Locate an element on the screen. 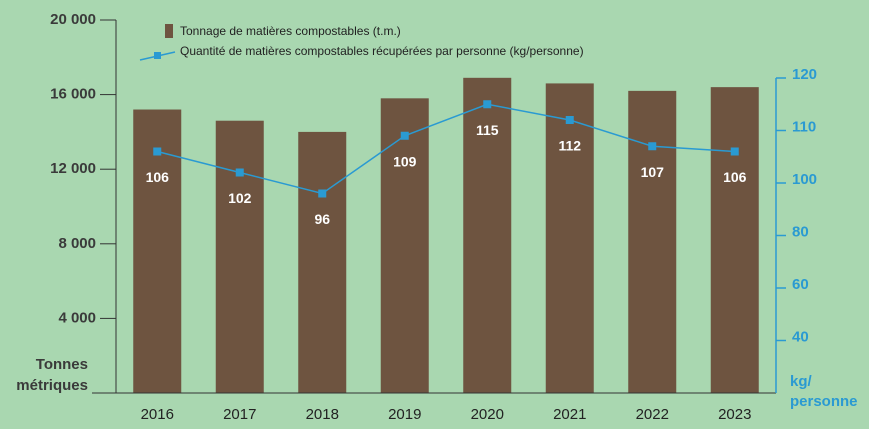 The height and width of the screenshot is (429, 869). legend-swatch is located at coordinates (169, 31).